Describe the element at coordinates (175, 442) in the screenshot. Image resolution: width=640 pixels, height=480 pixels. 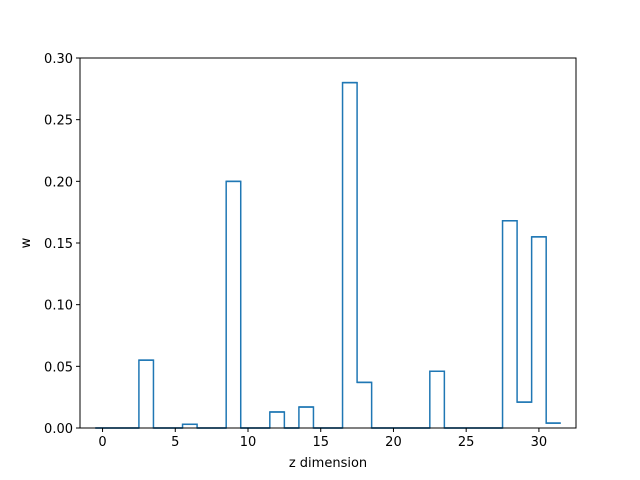
I see `x-tick-label: 5` at that location.